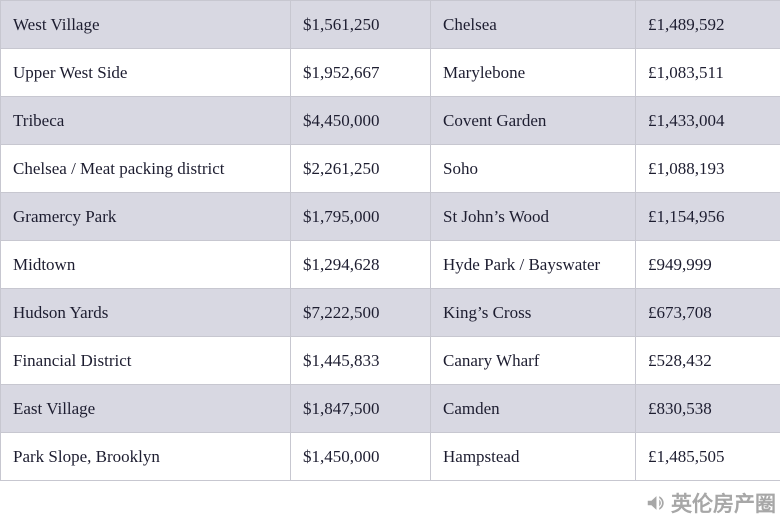  What do you see at coordinates (723, 504) in the screenshot?
I see `watermark-text: 英伦房产圈` at bounding box center [723, 504].